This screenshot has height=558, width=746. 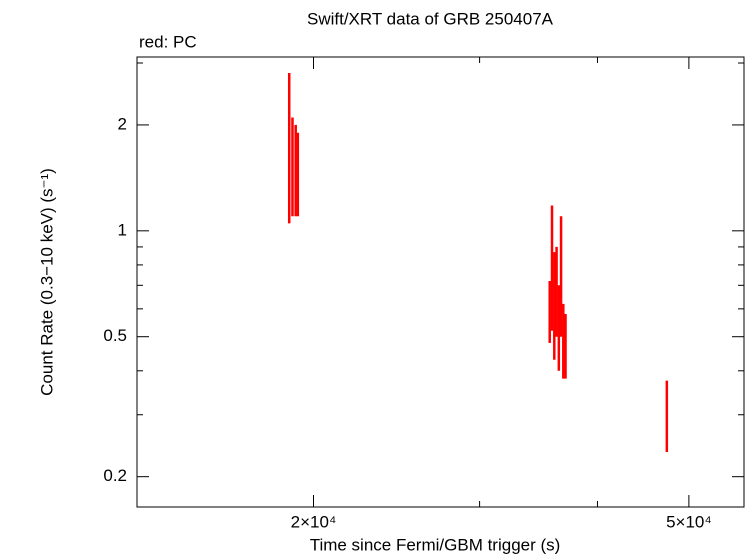 What do you see at coordinates (689, 521) in the screenshot?
I see `x-tick-label: 5×10⁴` at bounding box center [689, 521].